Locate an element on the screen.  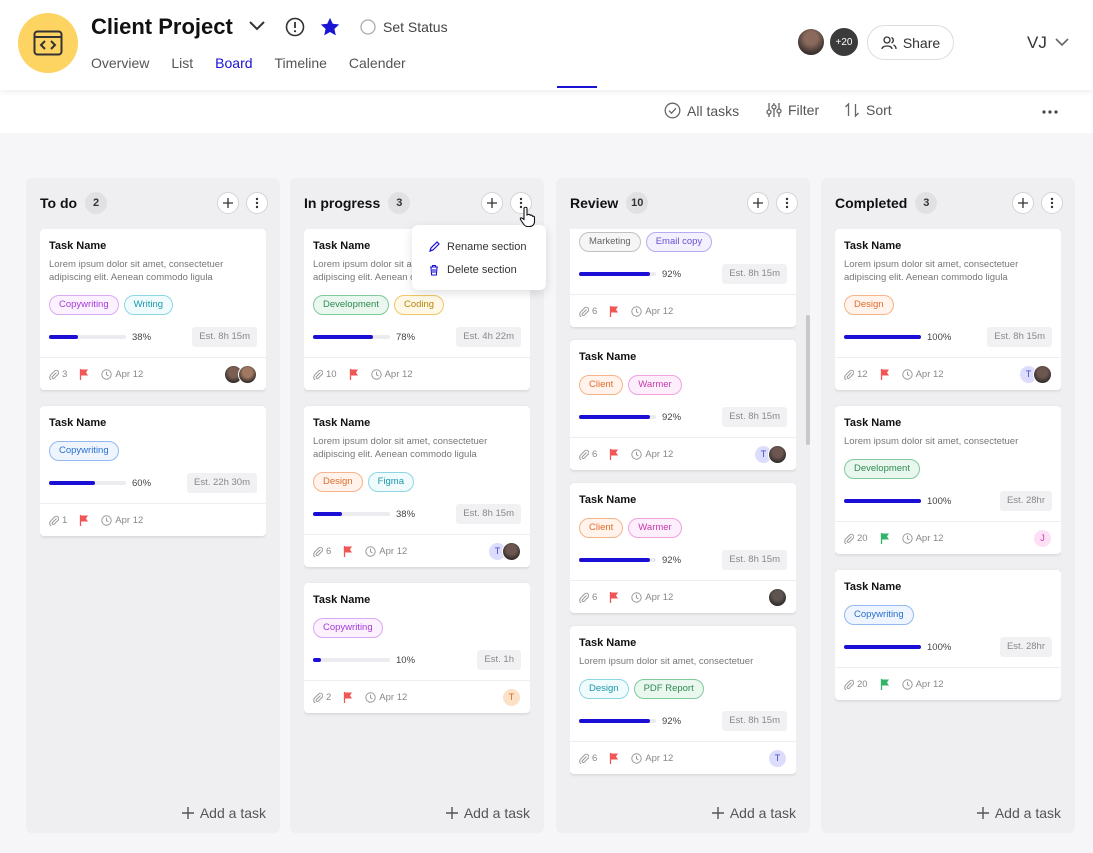
column-title: Completed is located at coordinates (871, 203).